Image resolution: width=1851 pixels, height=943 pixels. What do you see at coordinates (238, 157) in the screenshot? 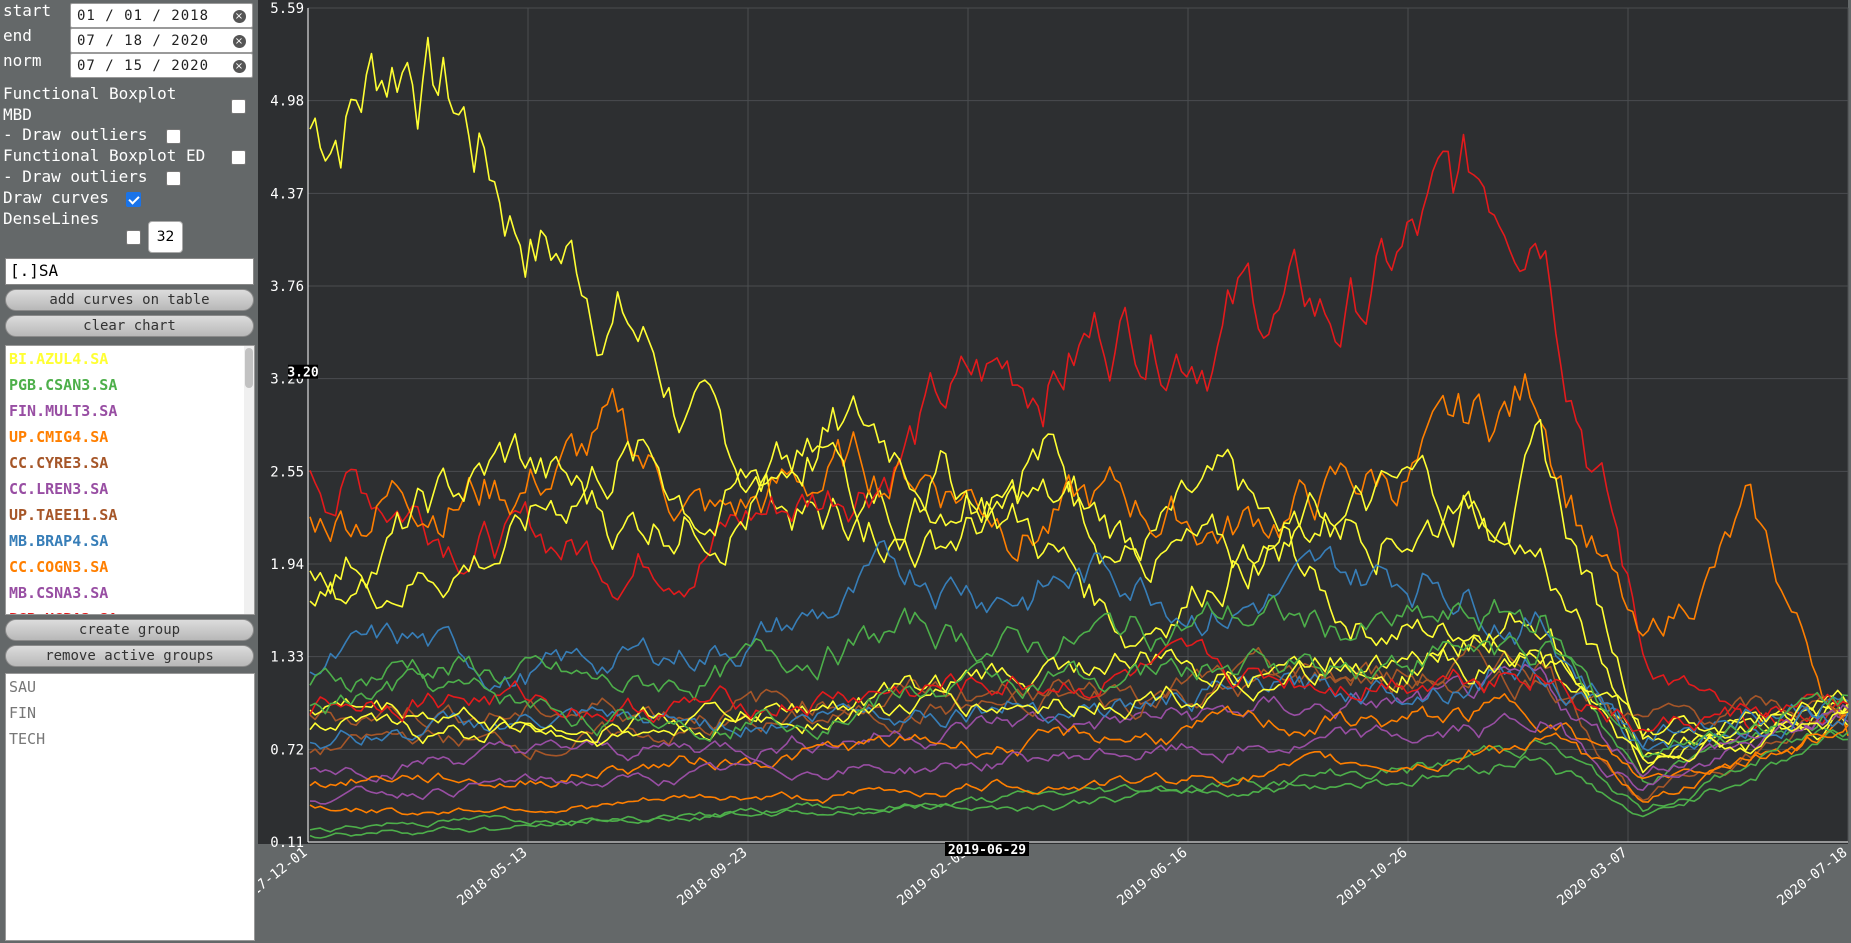
I see `fb-ed-checkbox` at bounding box center [238, 157].